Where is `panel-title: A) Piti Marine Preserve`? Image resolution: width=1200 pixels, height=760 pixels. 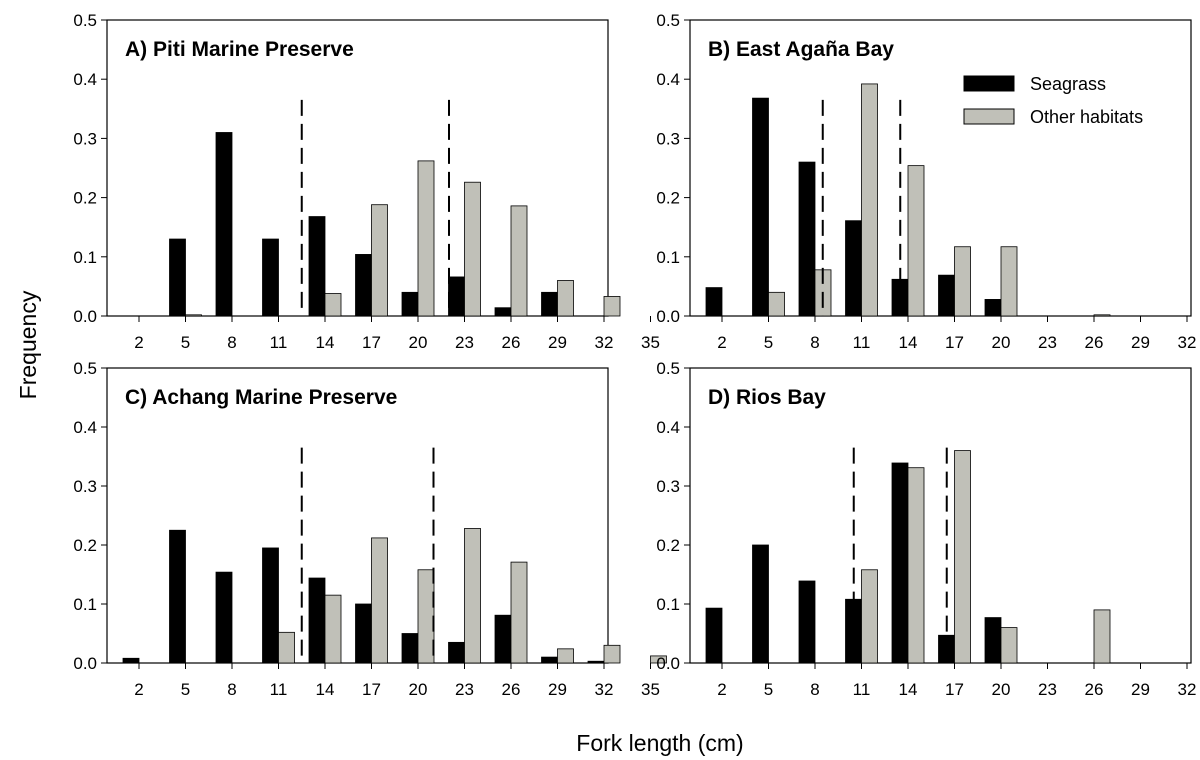
panel-title: A) Piti Marine Preserve is located at coordinates (239, 49).